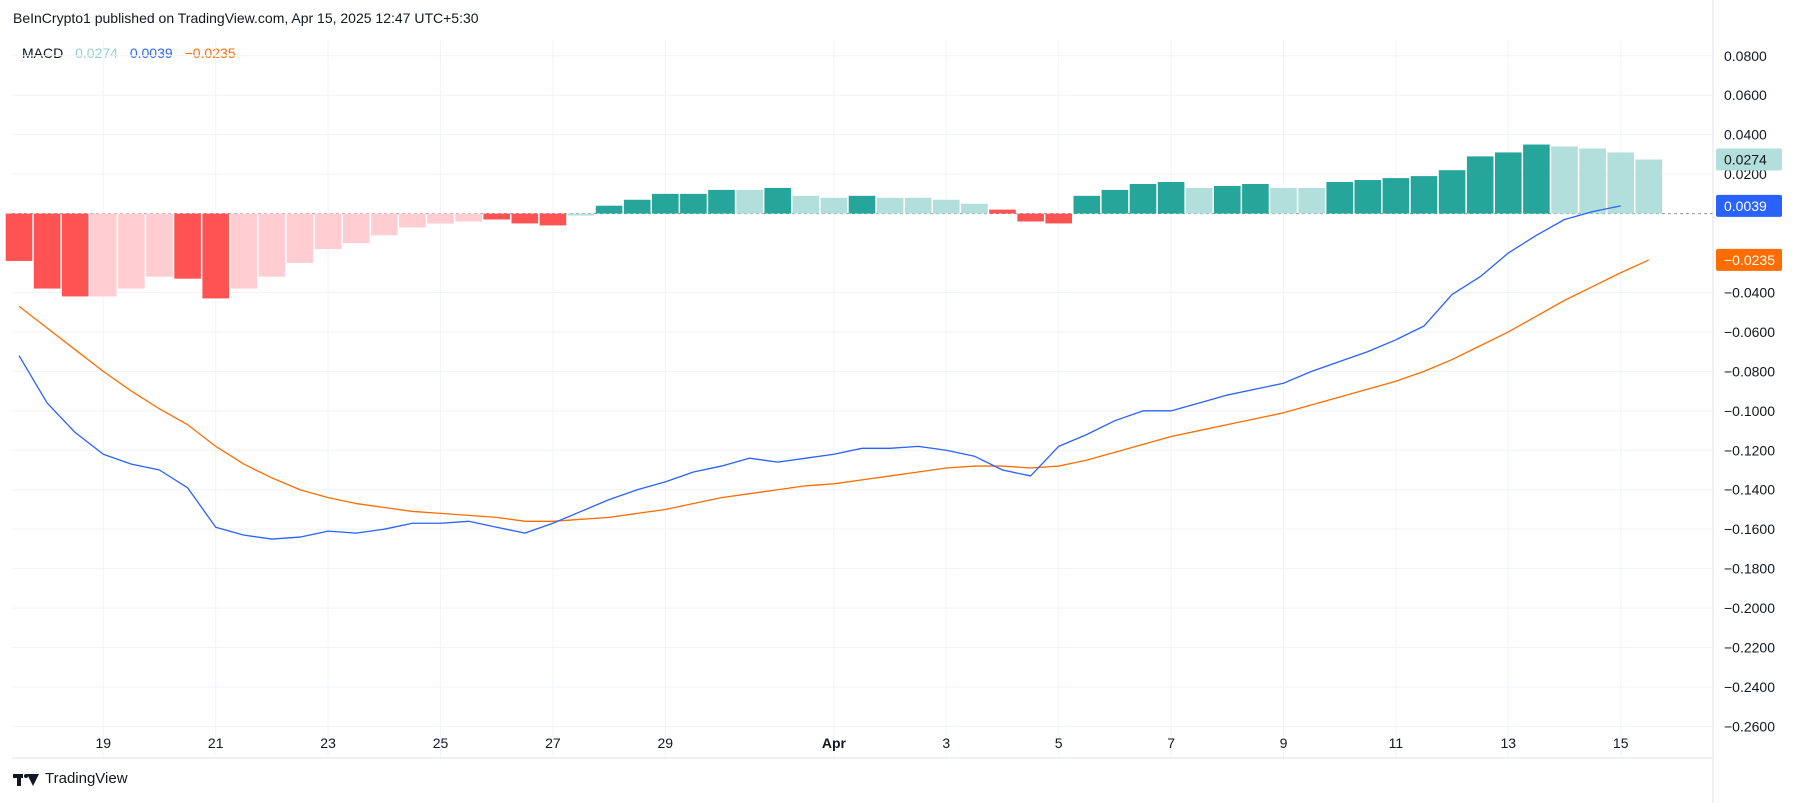  Describe the element at coordinates (1509, 743) in the screenshot. I see `x-tick-label: 13` at that location.